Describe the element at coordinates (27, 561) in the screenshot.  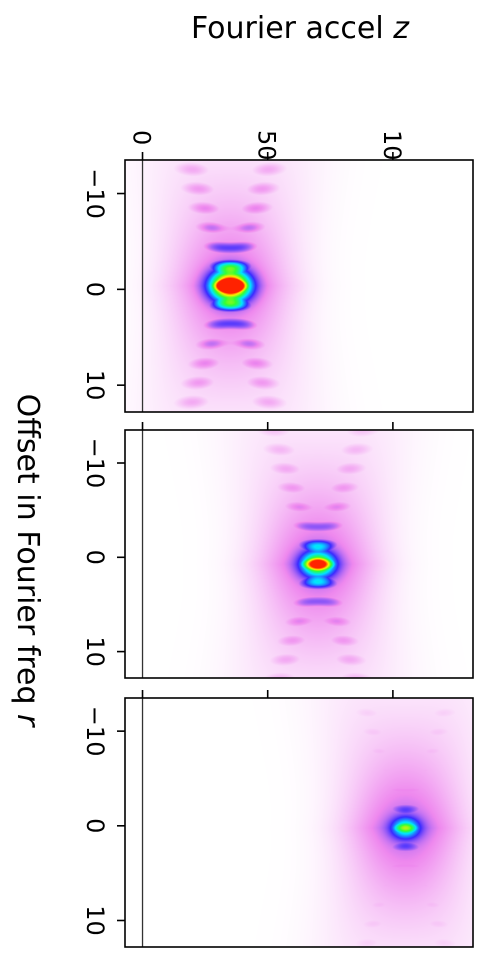
I see `y-axis-title: Offset in Fourier freq r` at that location.